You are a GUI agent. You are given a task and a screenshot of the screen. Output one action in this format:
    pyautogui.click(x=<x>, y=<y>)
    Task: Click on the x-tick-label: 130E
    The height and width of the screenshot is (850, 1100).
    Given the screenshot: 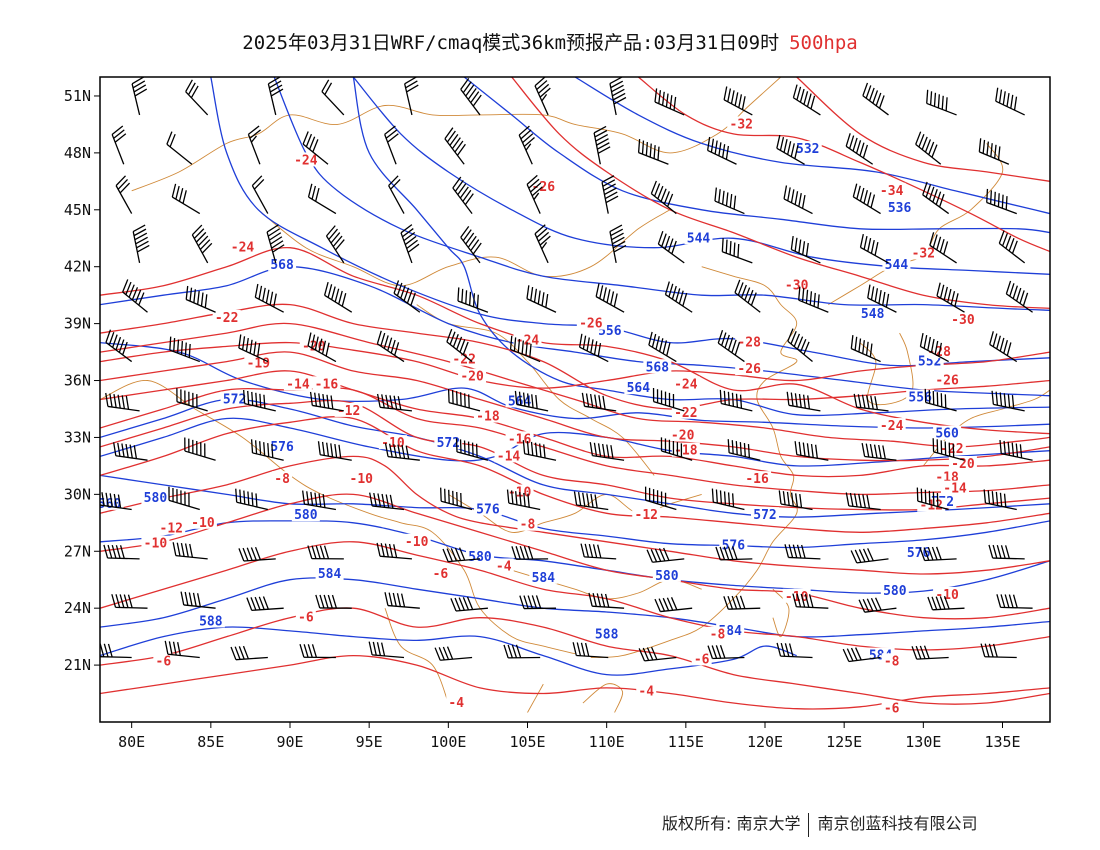 What is the action you would take?
    pyautogui.click(x=923, y=742)
    